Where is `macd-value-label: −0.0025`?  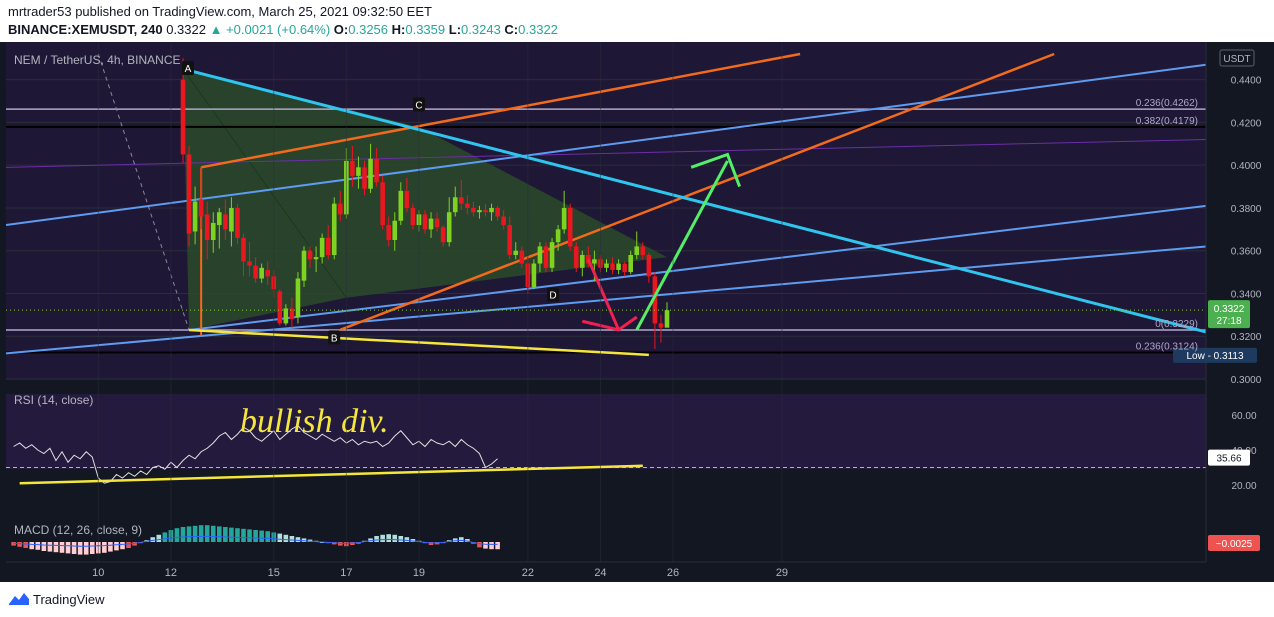
macd-value-label: −0.0025 is located at coordinates (1234, 544).